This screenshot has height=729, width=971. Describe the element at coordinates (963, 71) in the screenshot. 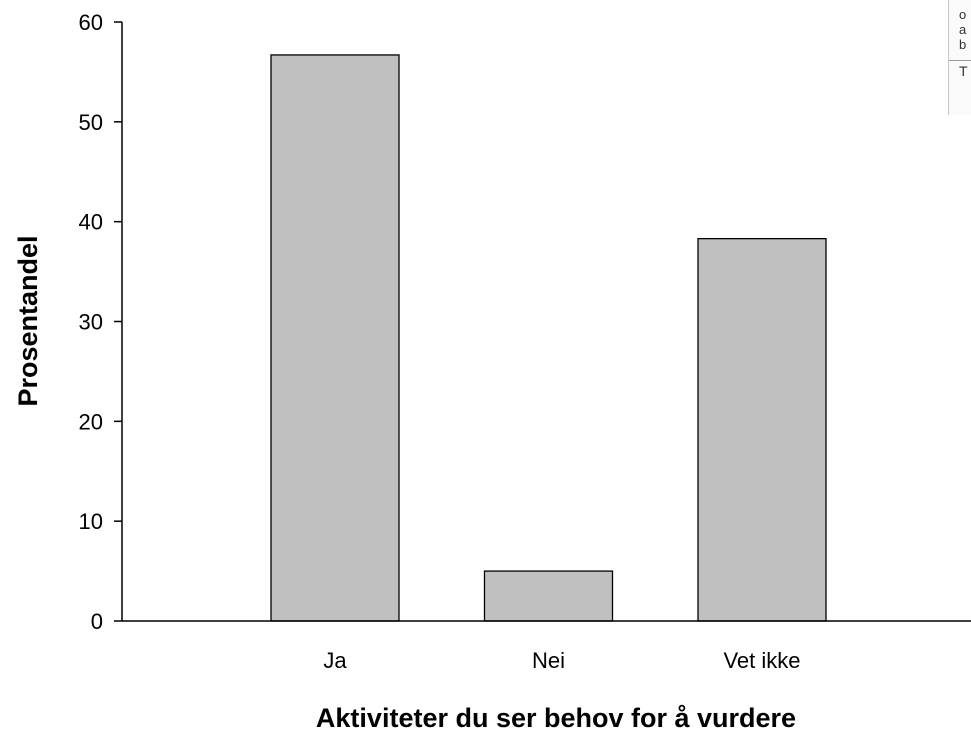

I see `side-panel-footer: T` at that location.